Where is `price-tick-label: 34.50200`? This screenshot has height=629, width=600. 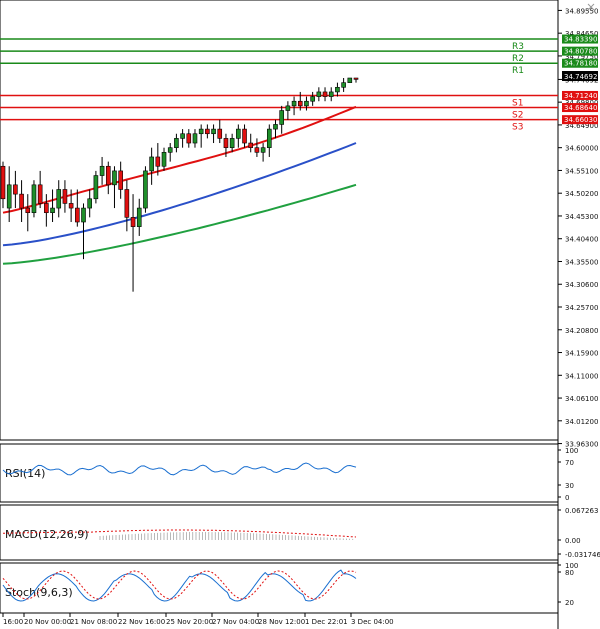
price-tick-label: 34.50200 is located at coordinates (581, 194).